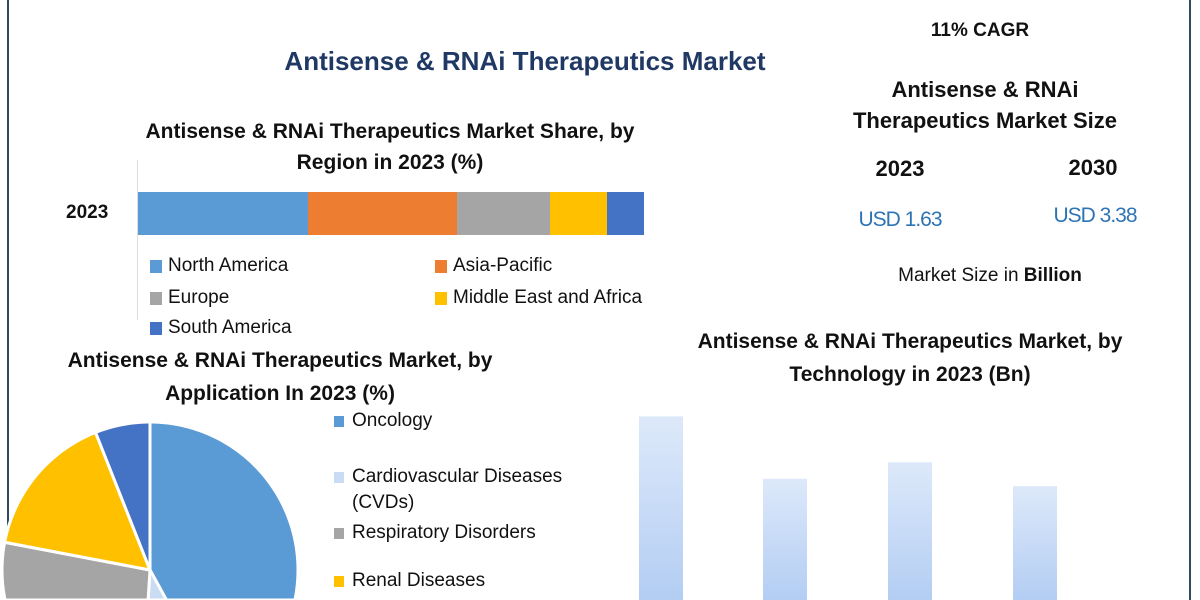  I want to click on pie-slice-other, so click(122, 495).